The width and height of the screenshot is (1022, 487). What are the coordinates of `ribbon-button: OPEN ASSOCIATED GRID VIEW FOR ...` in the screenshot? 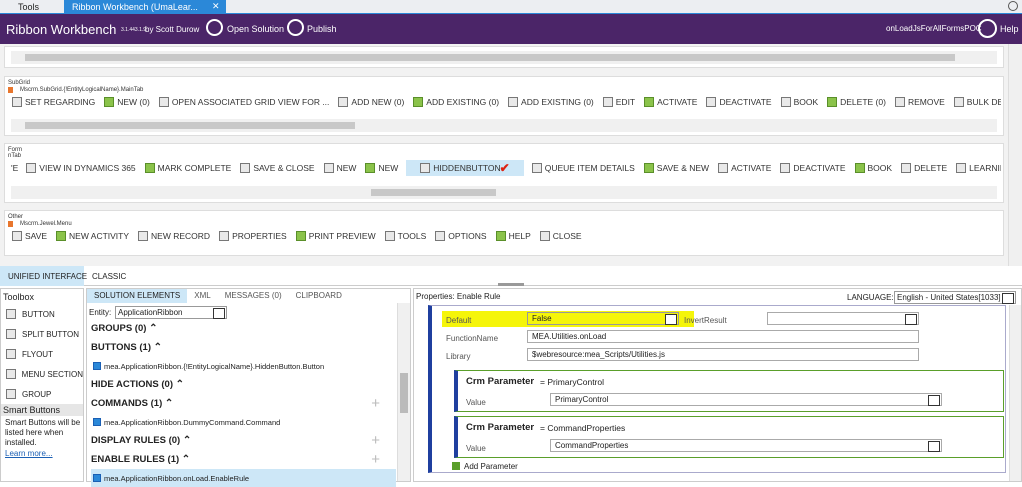 It's located at (244, 102).